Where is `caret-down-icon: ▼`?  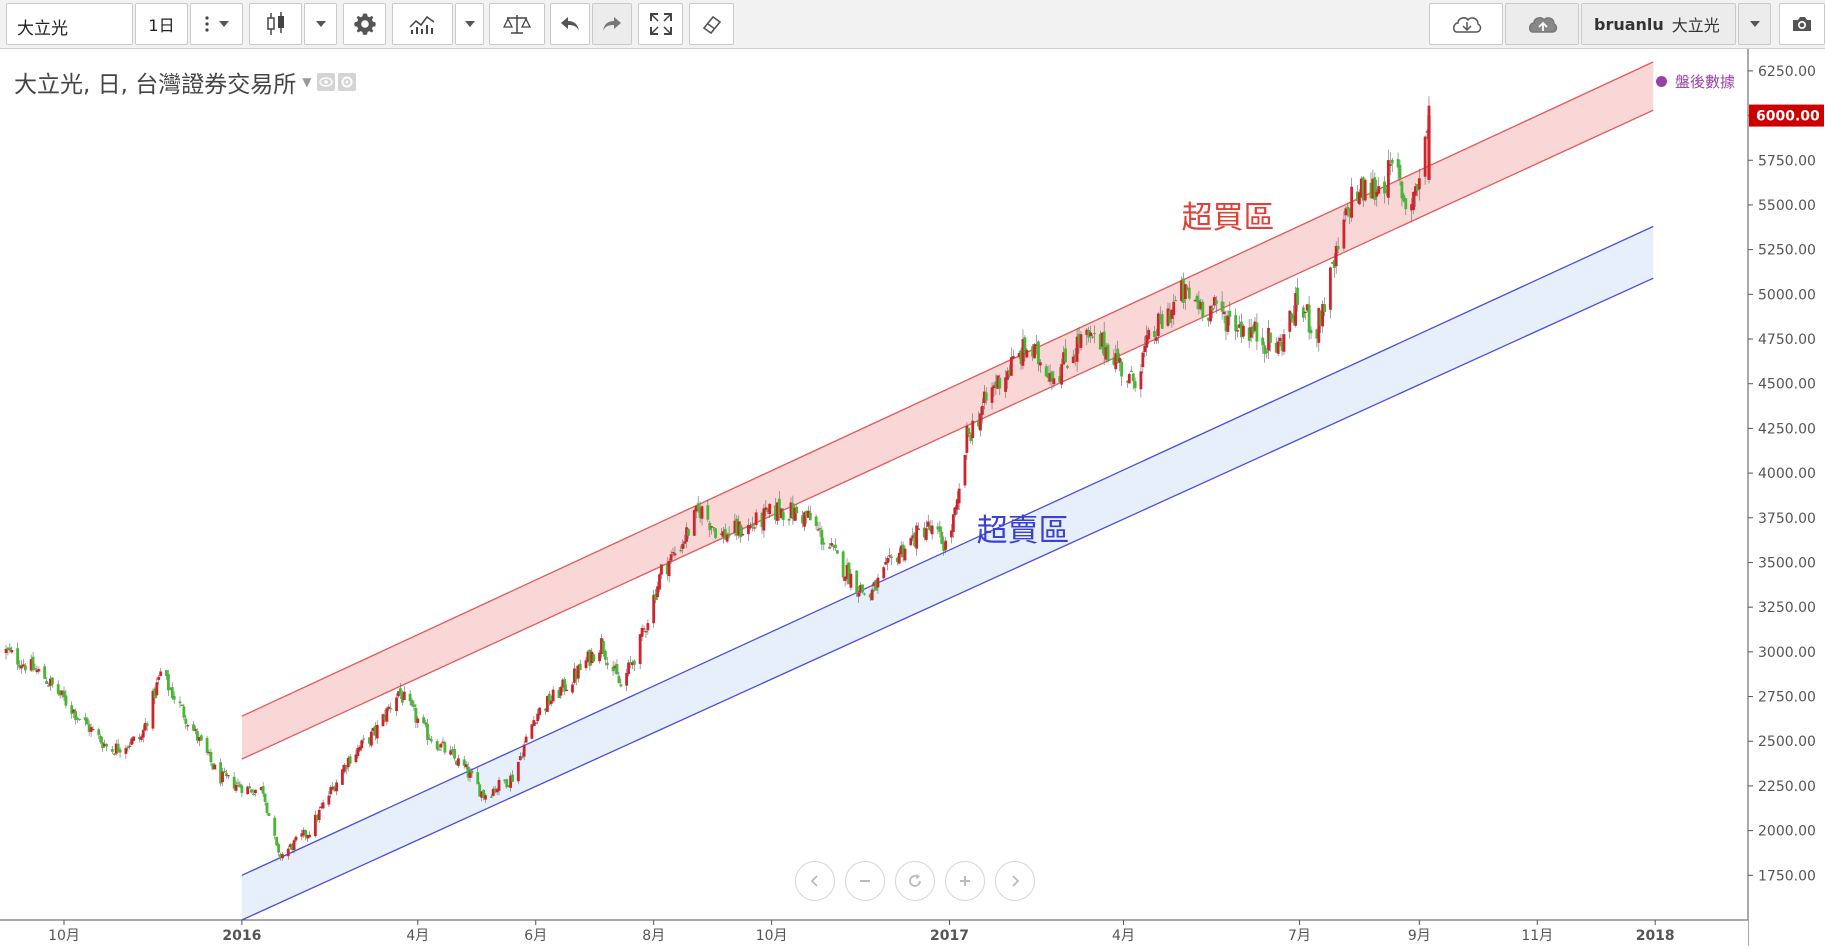
caret-down-icon: ▼ is located at coordinates (307, 82).